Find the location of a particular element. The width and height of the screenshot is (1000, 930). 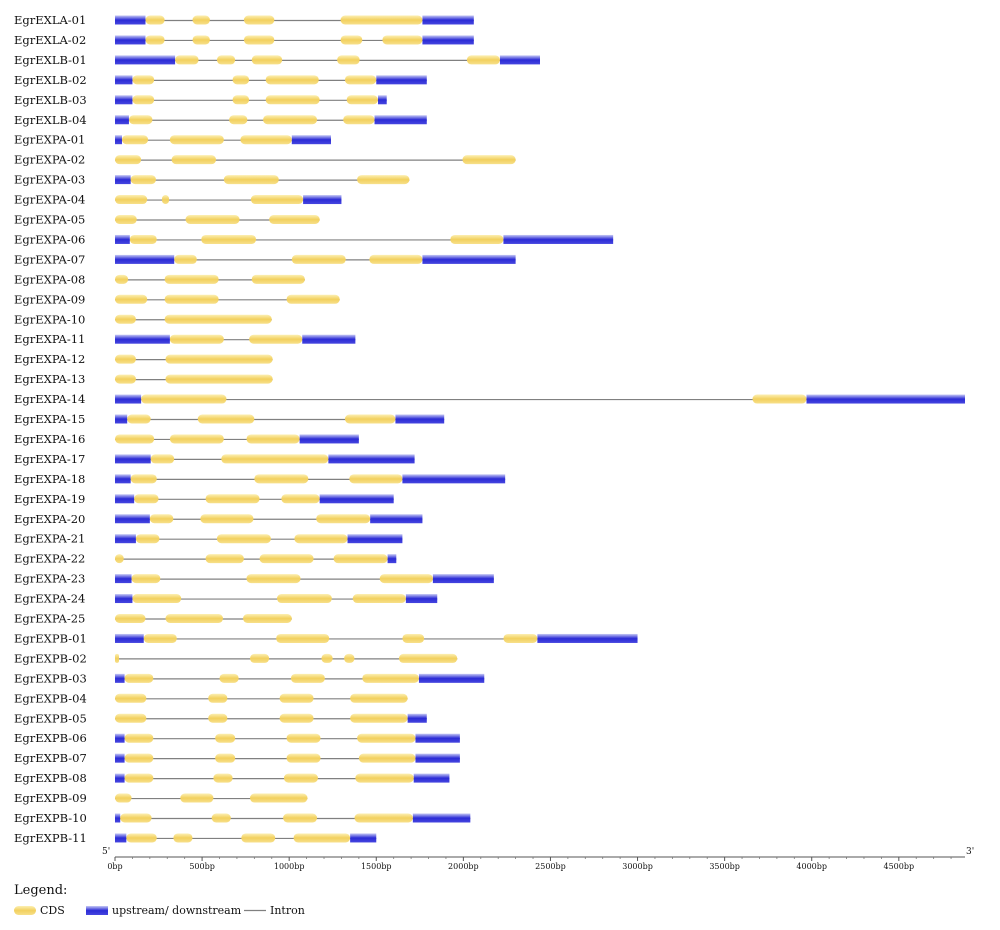

gene-label: EgrEXPA-11 is located at coordinates (49, 339).